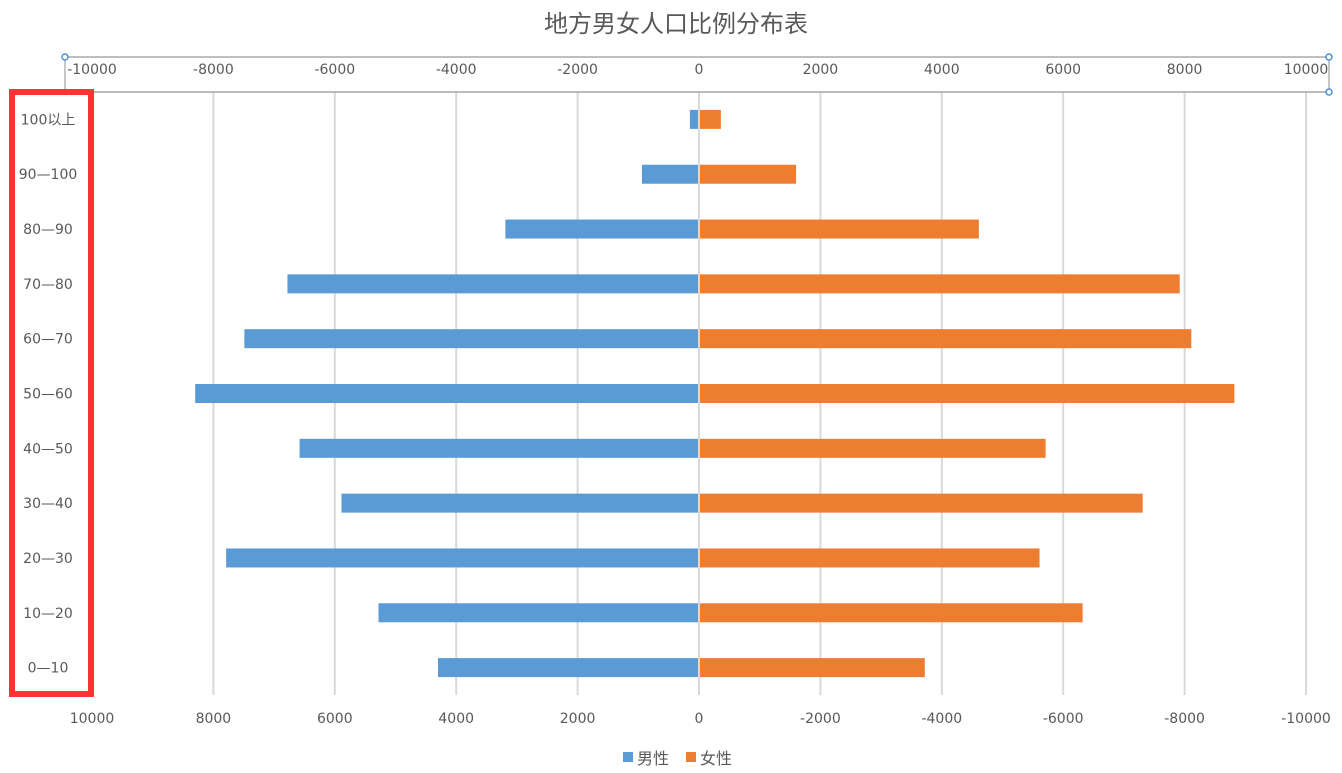  Describe the element at coordinates (92, 70) in the screenshot. I see `top-axis-tick-label: -10000` at that location.